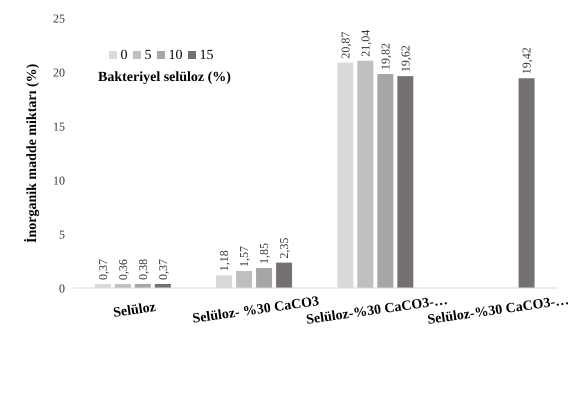 The width and height of the screenshot is (577, 404). I want to click on data-label: 0,38, so click(143, 269).